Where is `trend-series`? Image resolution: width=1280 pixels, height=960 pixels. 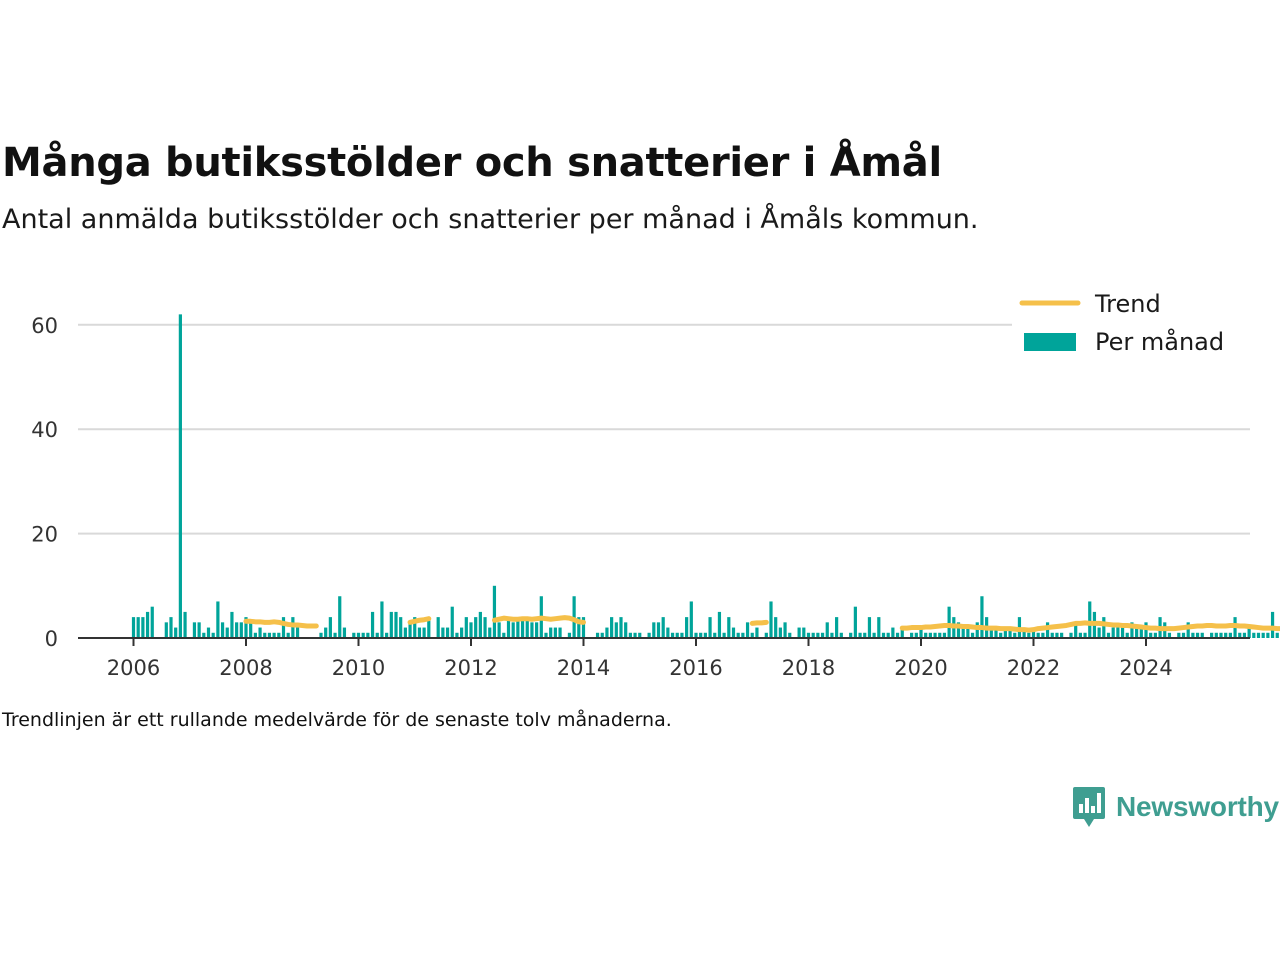
trend-series is located at coordinates (761, 624).